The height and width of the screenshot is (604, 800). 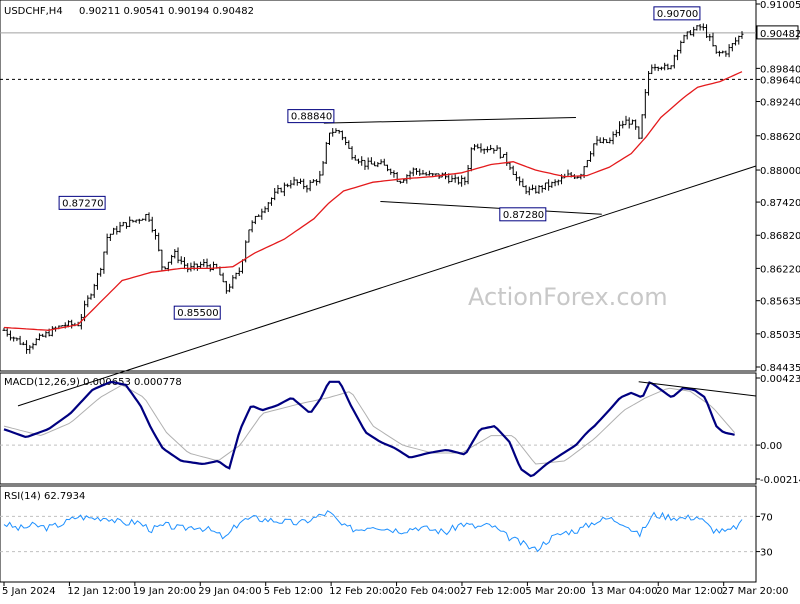 What do you see at coordinates (780, 103) in the screenshot?
I see `price-axis-label: 0.89240` at bounding box center [780, 103].